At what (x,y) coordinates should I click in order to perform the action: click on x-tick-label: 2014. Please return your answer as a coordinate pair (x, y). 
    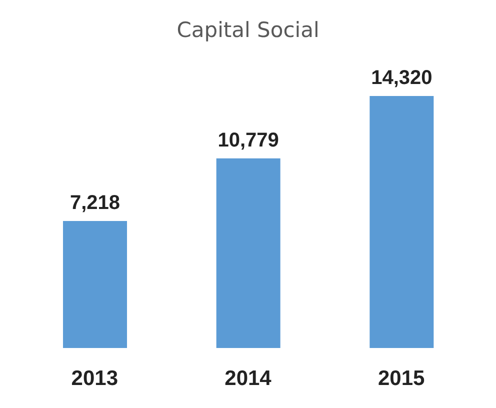
    Looking at the image, I should click on (248, 378).